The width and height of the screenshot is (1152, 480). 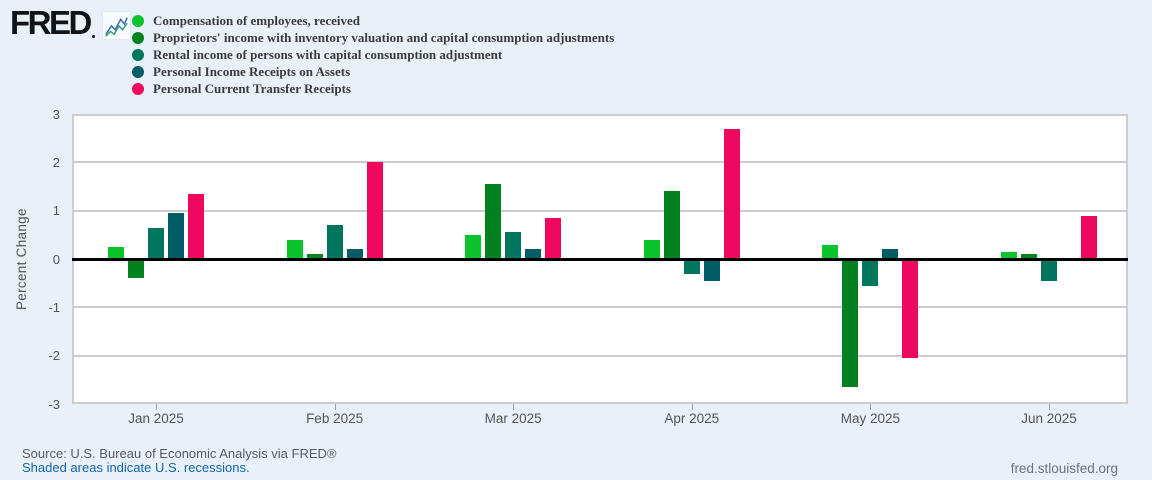 What do you see at coordinates (830, 251) in the screenshot?
I see `bar-may-2025-compensation` at bounding box center [830, 251].